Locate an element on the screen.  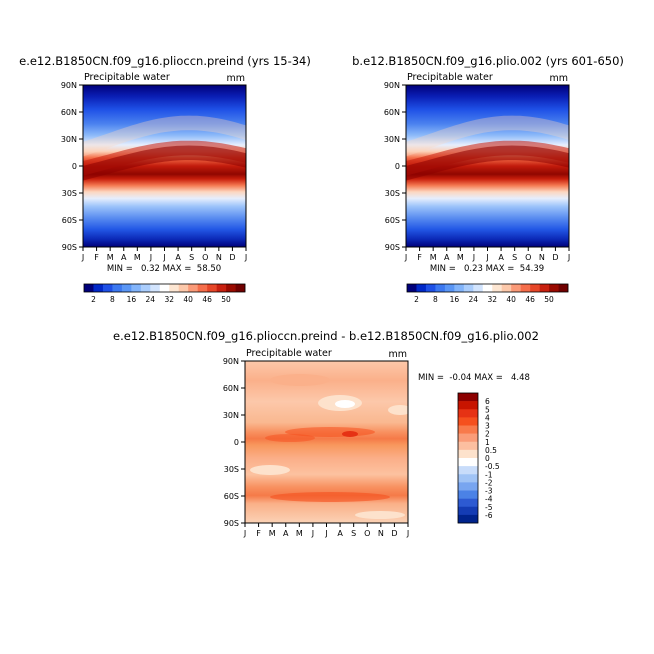
colorbar-label: 50 is located at coordinates (549, 299).